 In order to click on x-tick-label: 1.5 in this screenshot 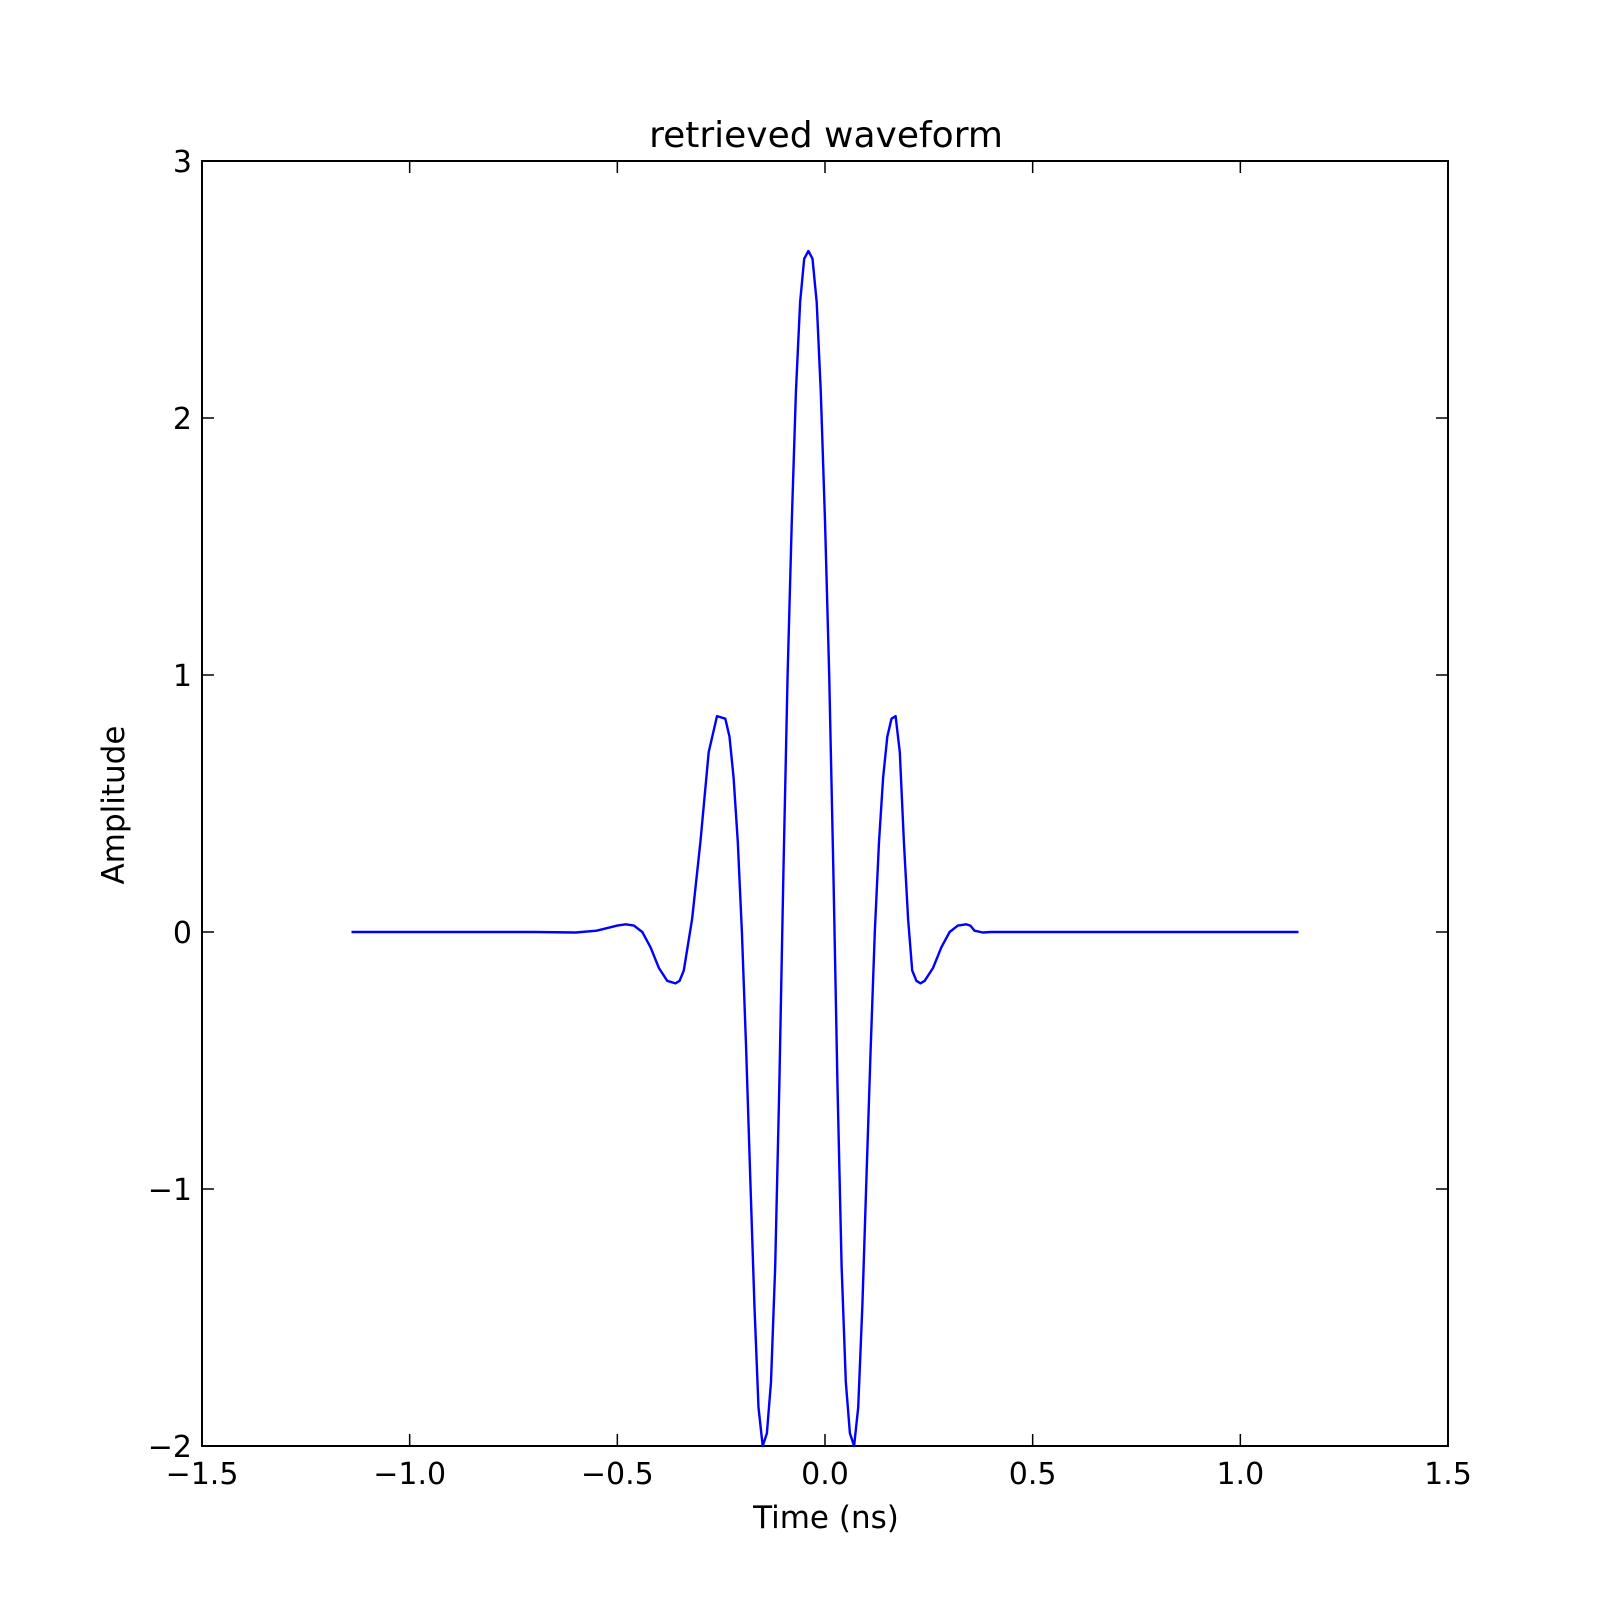, I will do `click(1448, 1474)`.